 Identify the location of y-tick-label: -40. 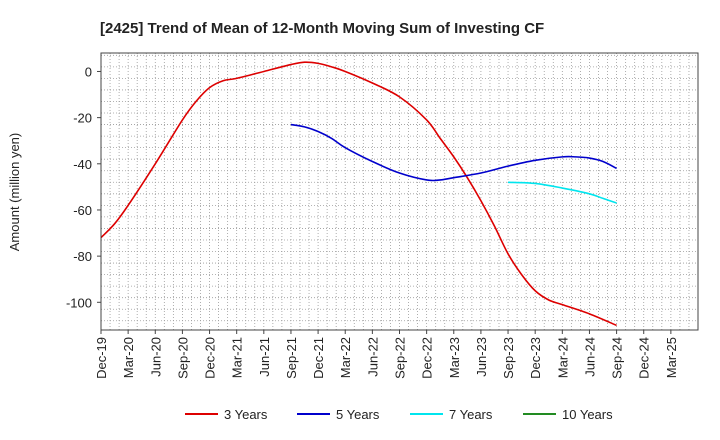
(82, 164).